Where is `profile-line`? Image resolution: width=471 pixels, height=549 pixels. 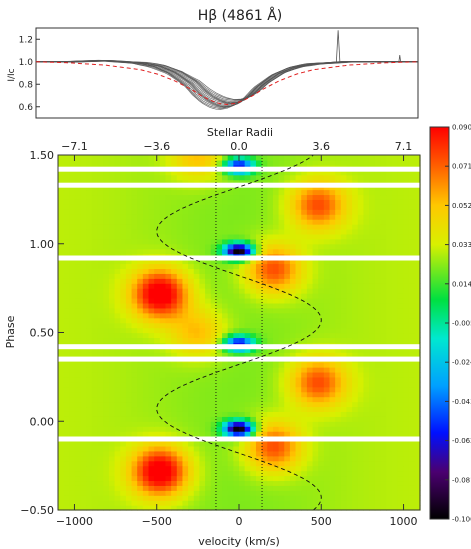
profile-line is located at coordinates (227, 80).